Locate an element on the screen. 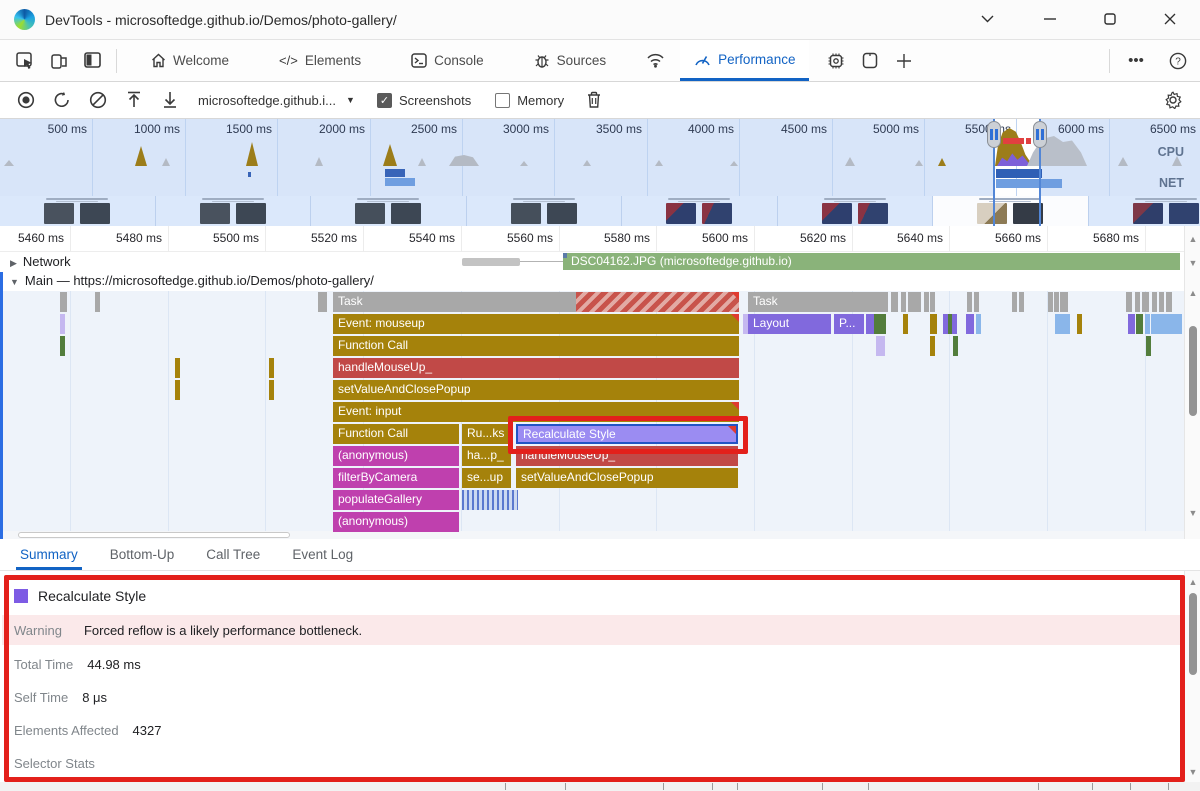 This screenshot has width=1200, height=791. horizontal-scrollbar-thumb is located at coordinates (154, 535).